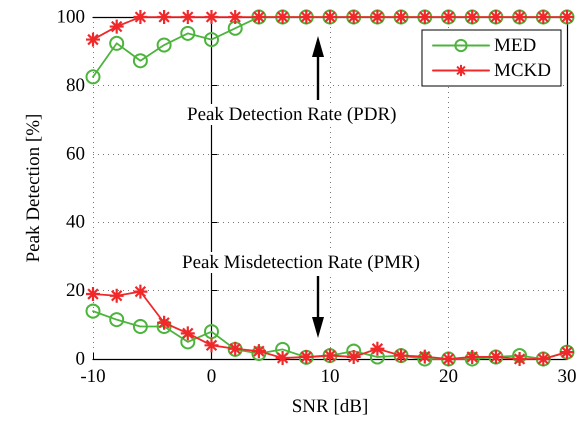 This screenshot has height=430, width=581. I want to click on y-tick-label: 60, so click(75, 153).